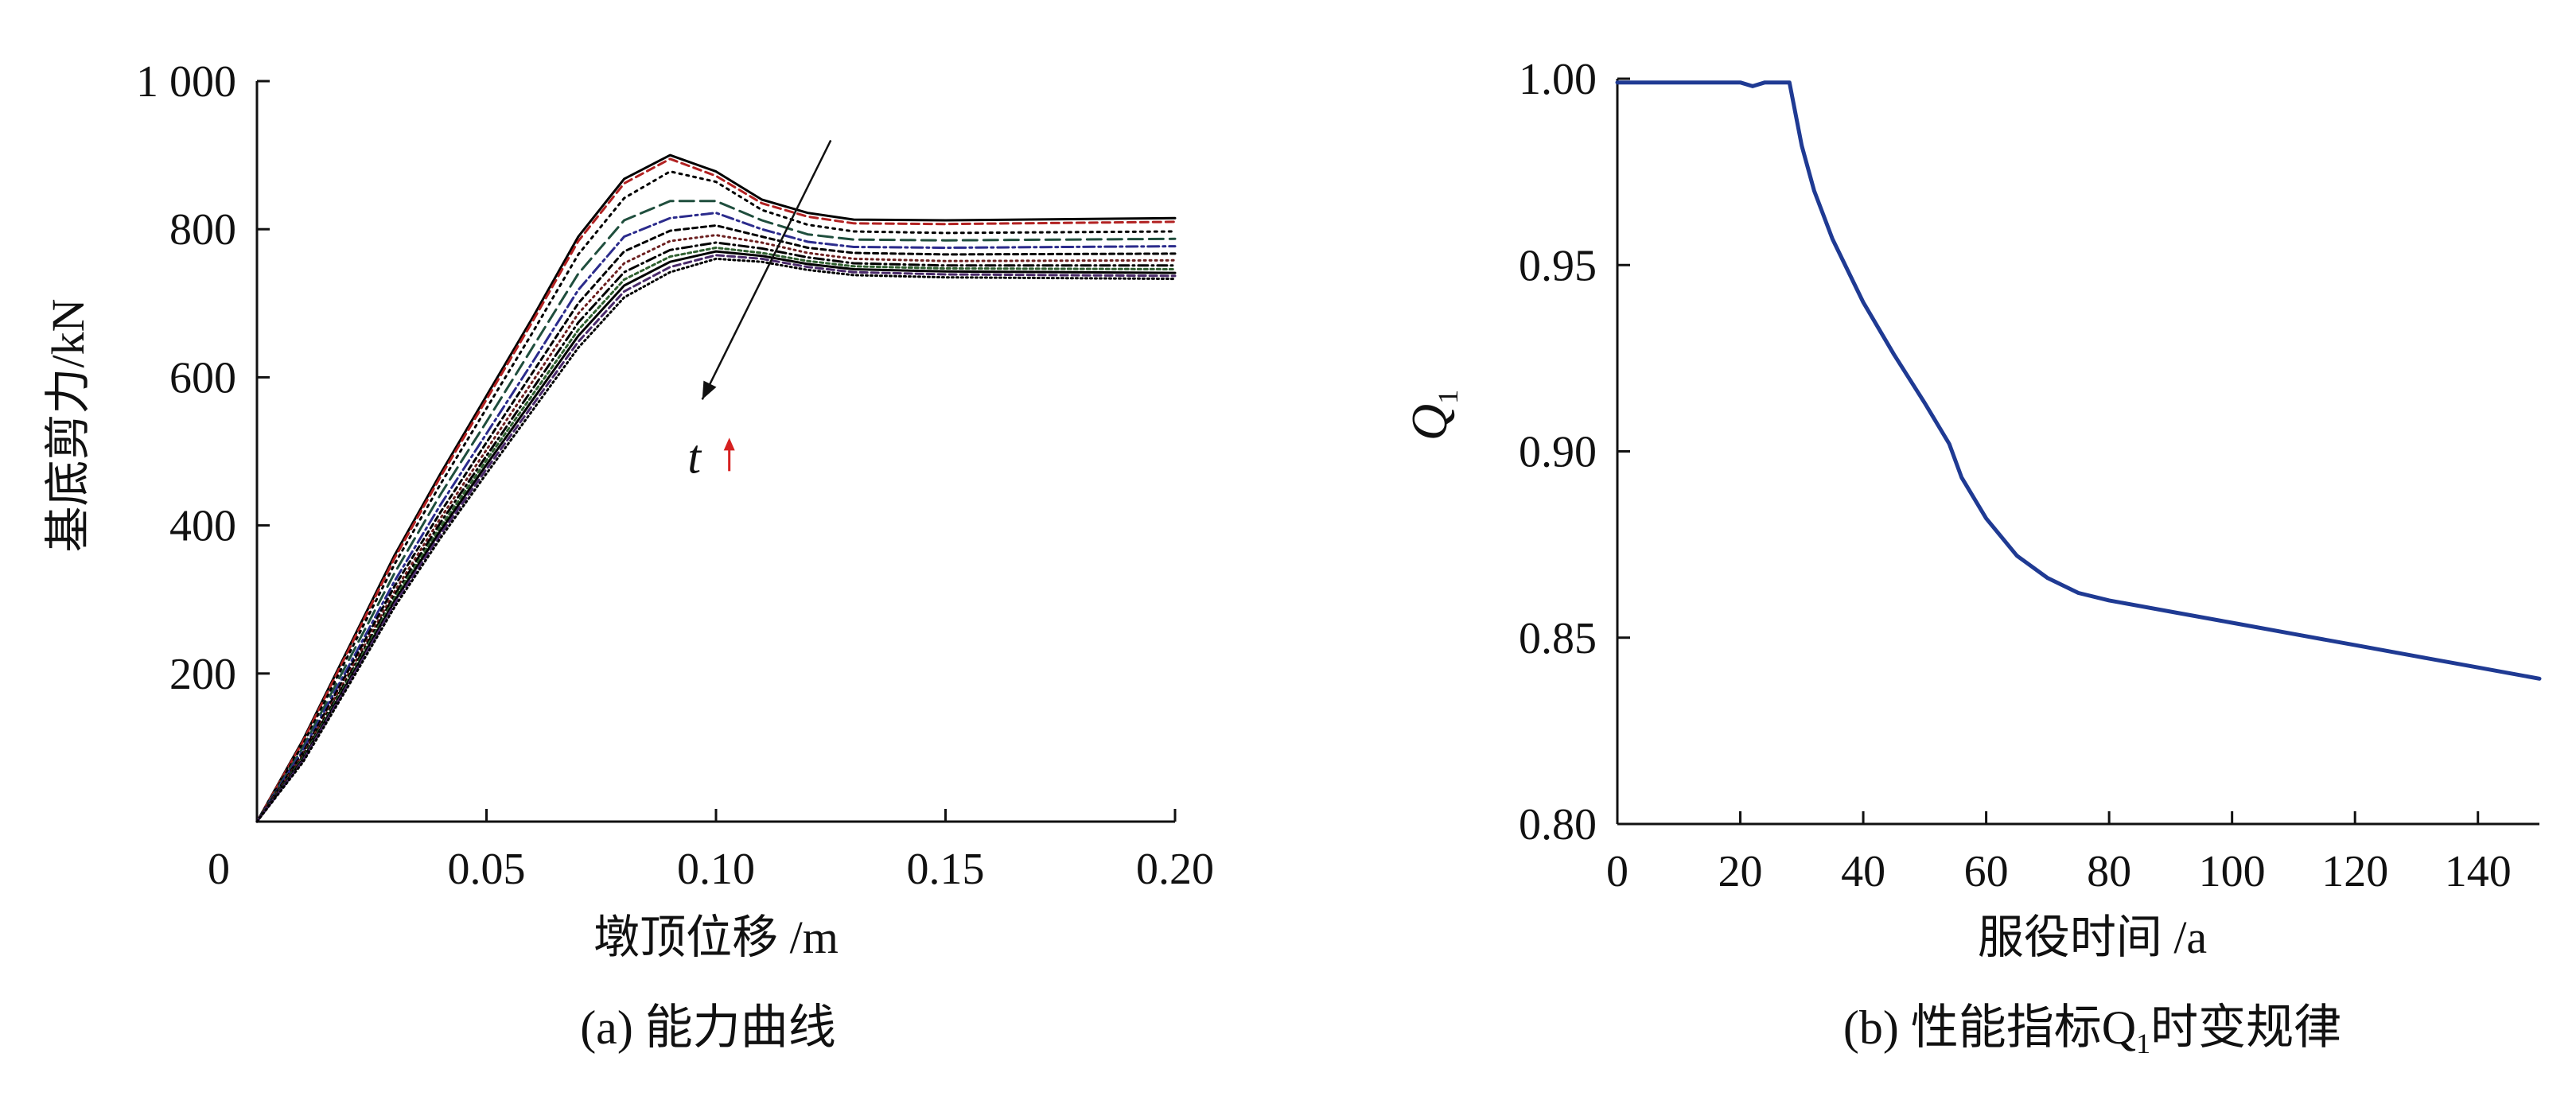  Describe the element at coordinates (1558, 265) in the screenshot. I see `panel-b-y-tick-label: 0.95` at that location.